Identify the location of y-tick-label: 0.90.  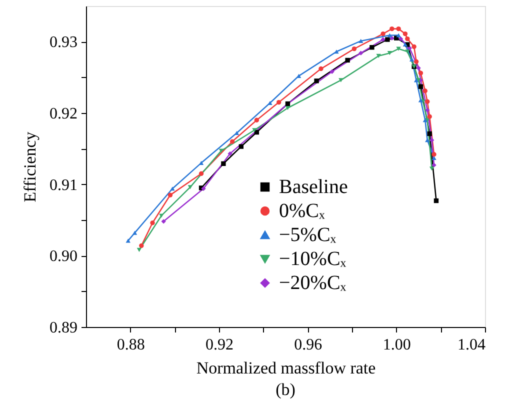
(64, 257).